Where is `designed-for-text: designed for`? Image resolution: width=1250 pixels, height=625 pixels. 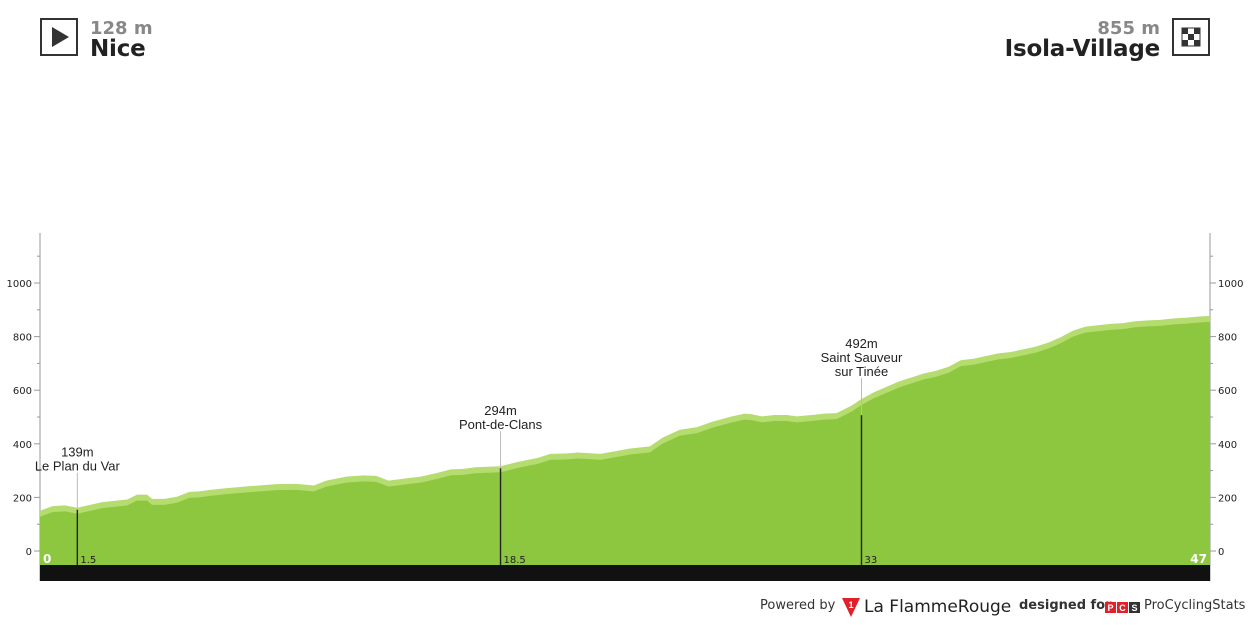
designed-for-text: designed for is located at coordinates (1065, 605).